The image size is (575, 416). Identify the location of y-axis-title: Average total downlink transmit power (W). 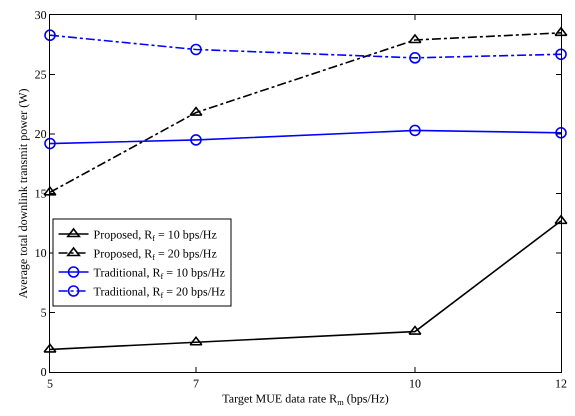
(23, 193).